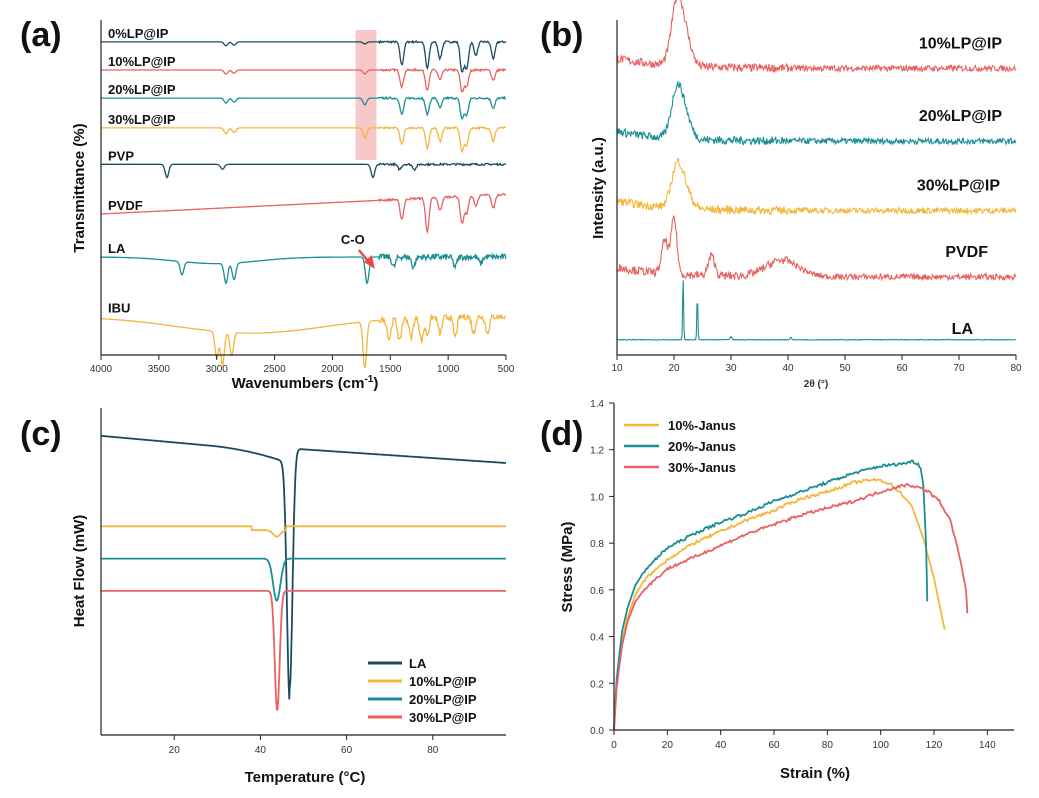  What do you see at coordinates (41, 35) in the screenshot?
I see `panel-label-a: (a)` at bounding box center [41, 35].